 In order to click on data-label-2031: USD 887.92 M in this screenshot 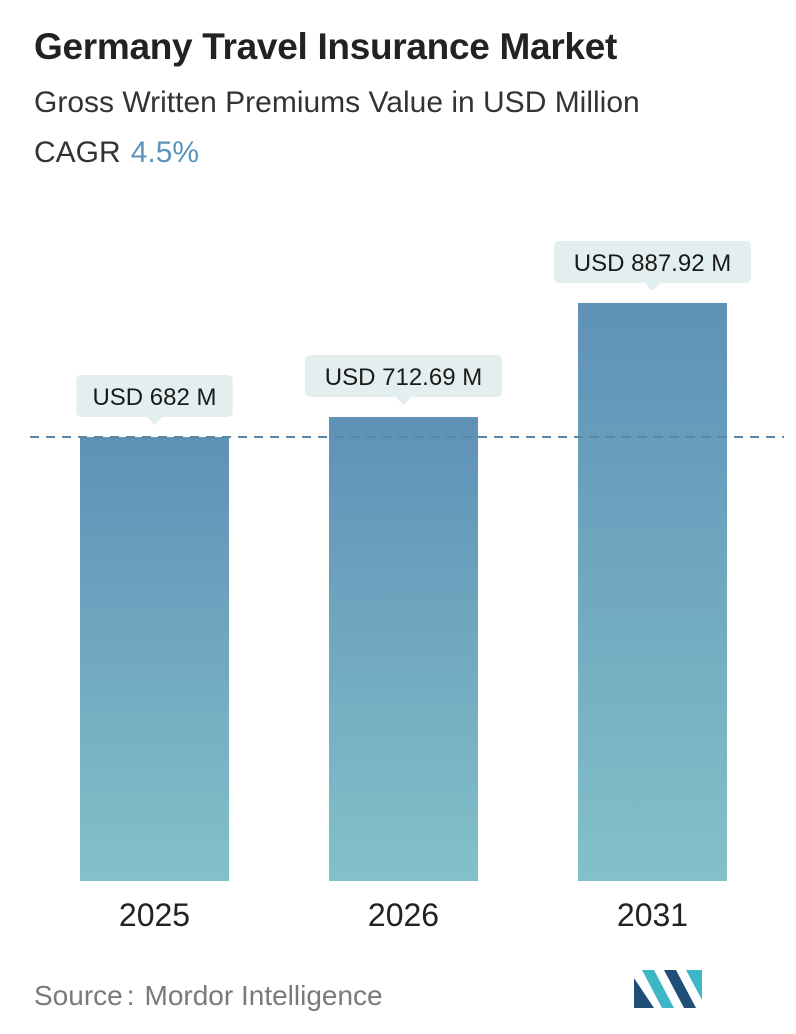, I will do `click(652, 265)`.